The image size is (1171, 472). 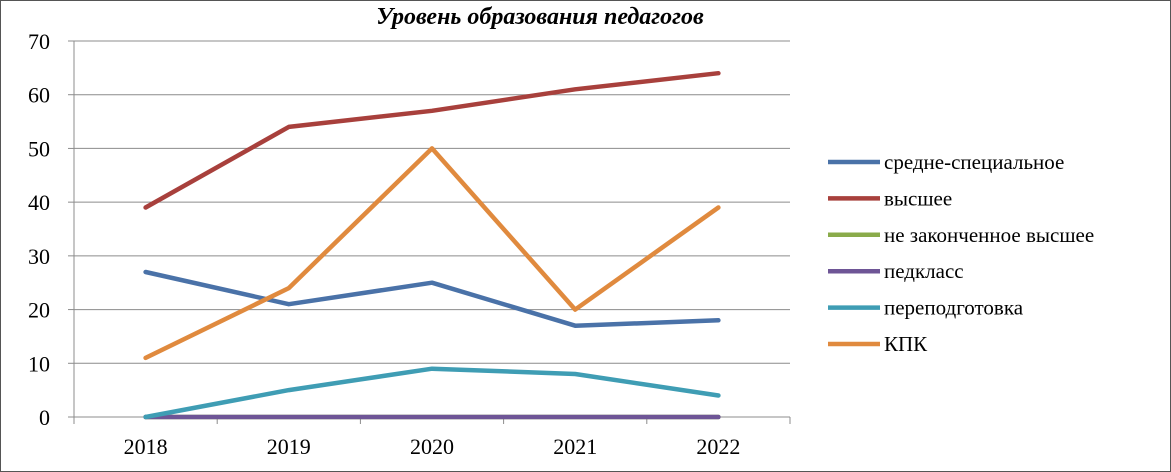 I want to click on y-tick-label: 20, so click(x=39, y=310).